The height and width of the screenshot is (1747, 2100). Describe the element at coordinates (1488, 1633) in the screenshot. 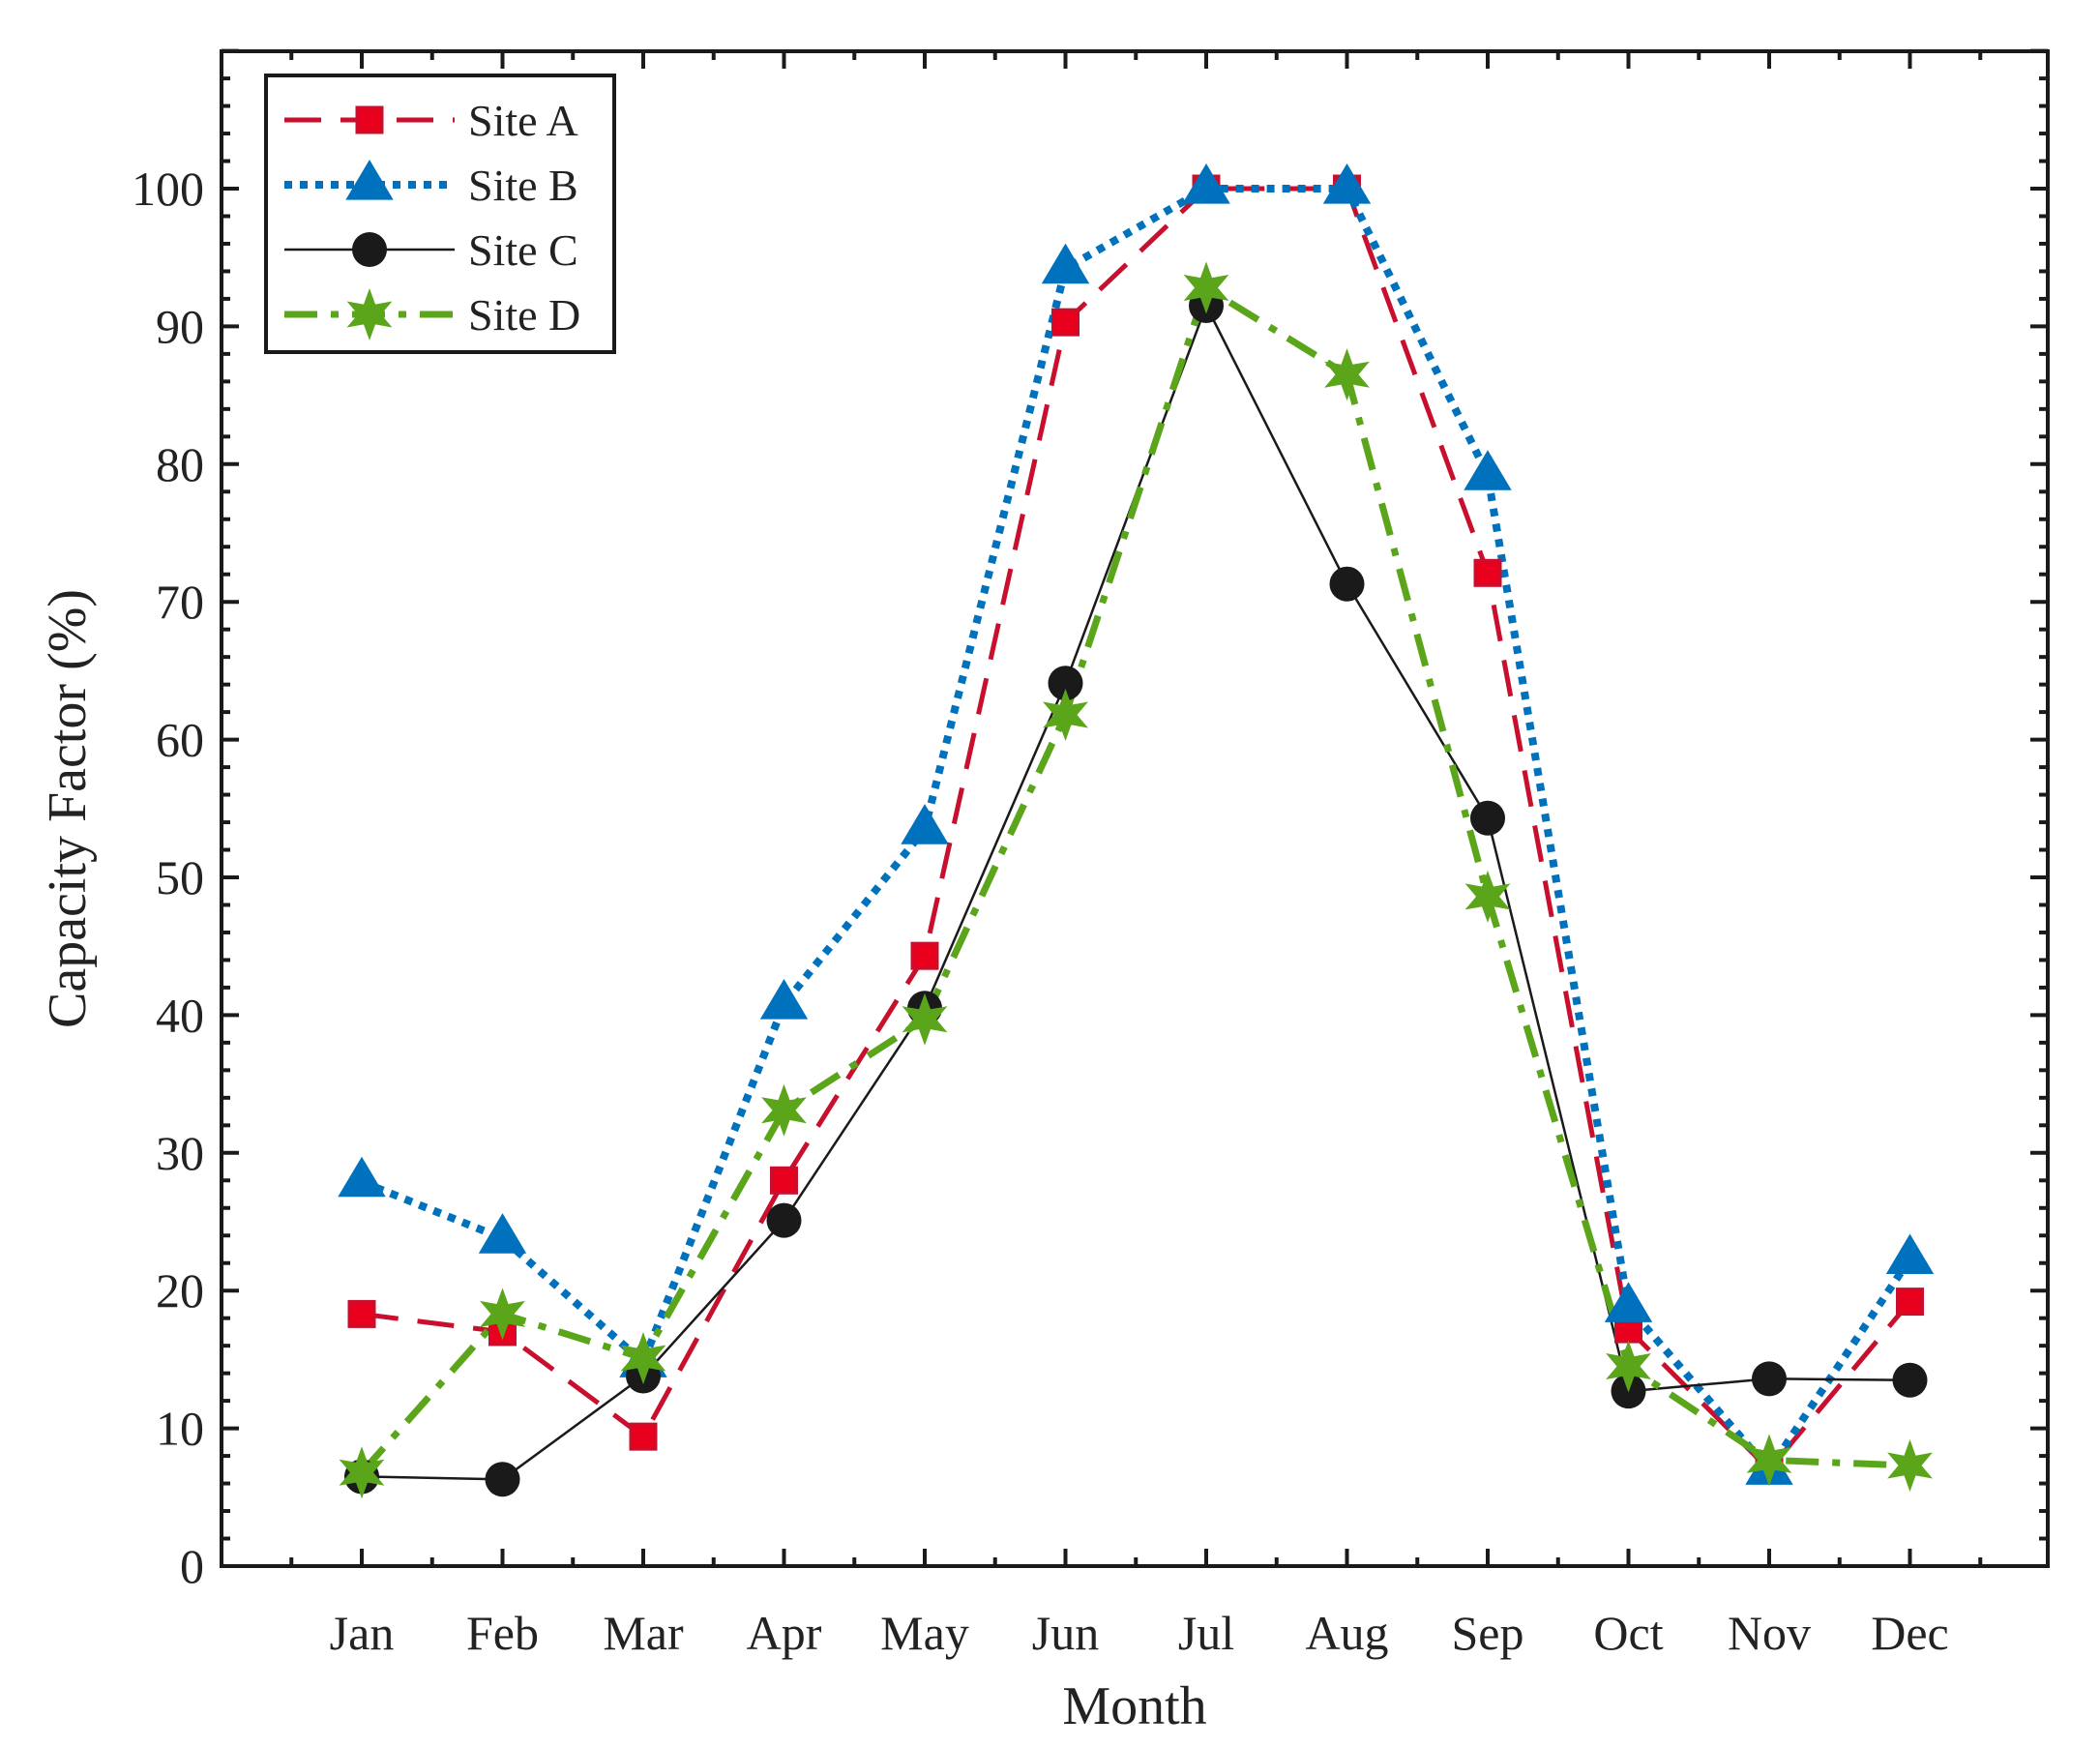

I see `x-tick-label: Sep` at that location.